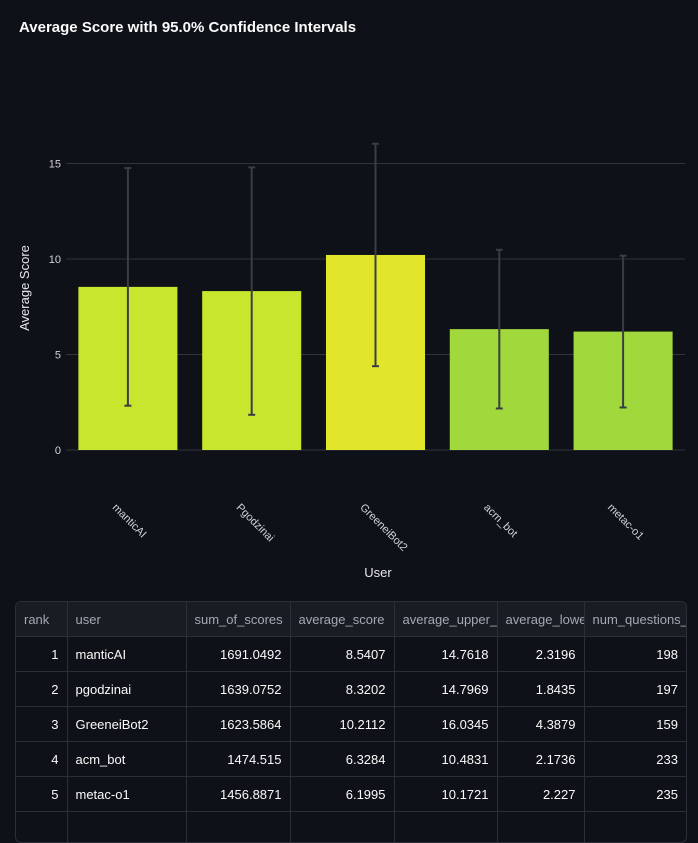 The height and width of the screenshot is (843, 698). What do you see at coordinates (540, 619) in the screenshot?
I see `column-header: average_lowe` at bounding box center [540, 619].